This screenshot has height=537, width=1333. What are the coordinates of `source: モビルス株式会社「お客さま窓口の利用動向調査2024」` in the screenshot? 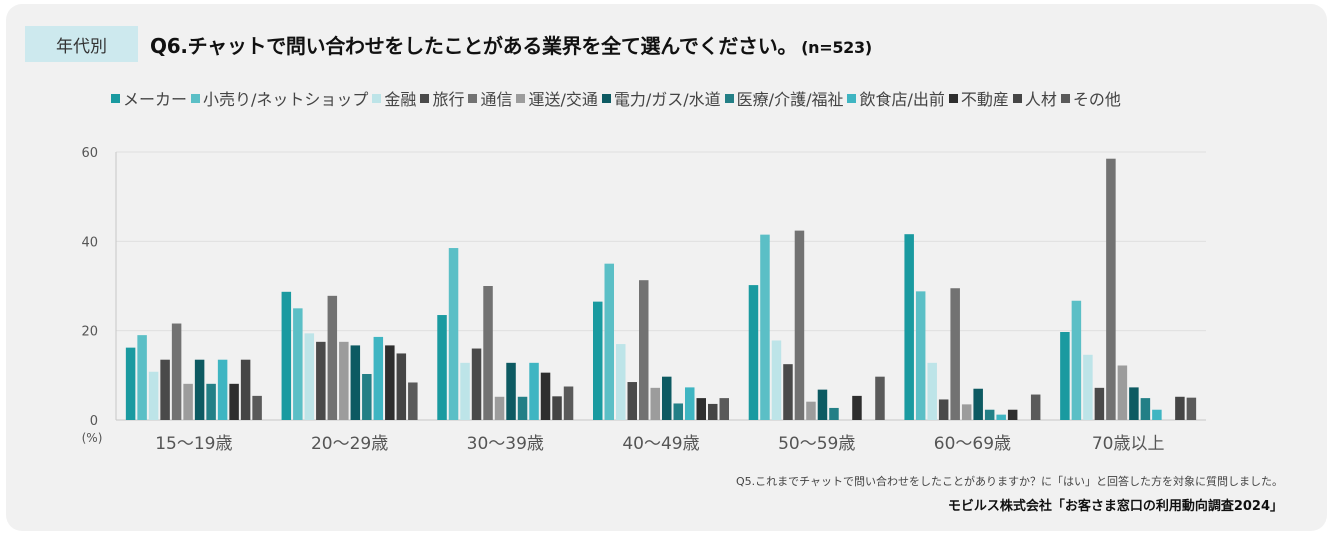 It's located at (1115, 506).